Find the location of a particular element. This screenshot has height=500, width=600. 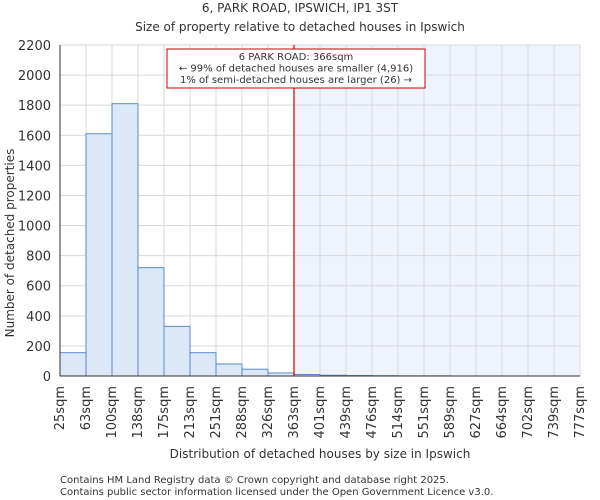

x-tick-label: 476sqm is located at coordinates (372, 412).